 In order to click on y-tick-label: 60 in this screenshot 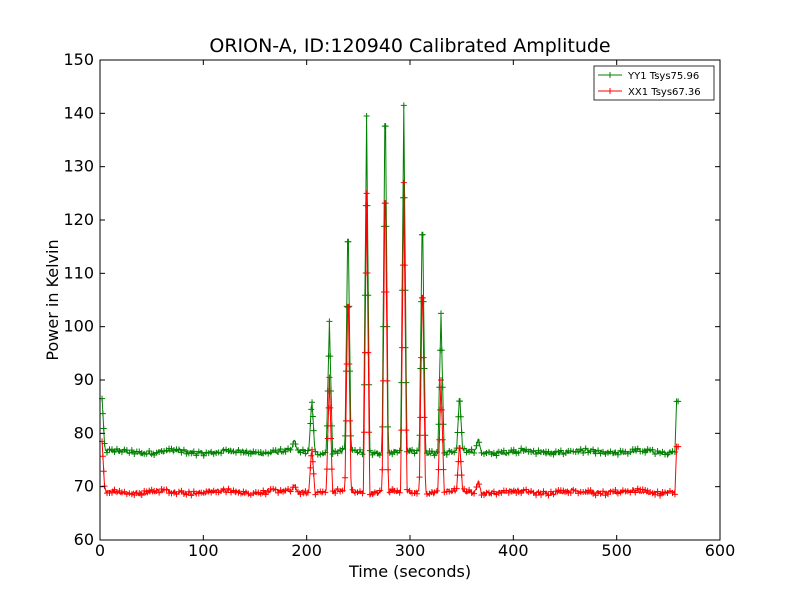, I will do `click(84, 539)`.